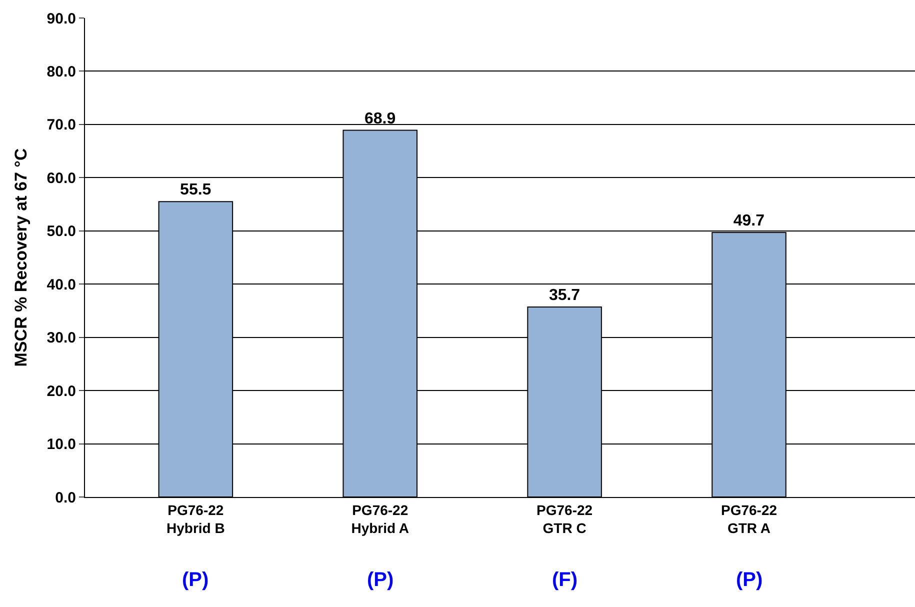 This screenshot has height=607, width=915. I want to click on x-tick-label: PG76-22 GTR C, so click(564, 519).